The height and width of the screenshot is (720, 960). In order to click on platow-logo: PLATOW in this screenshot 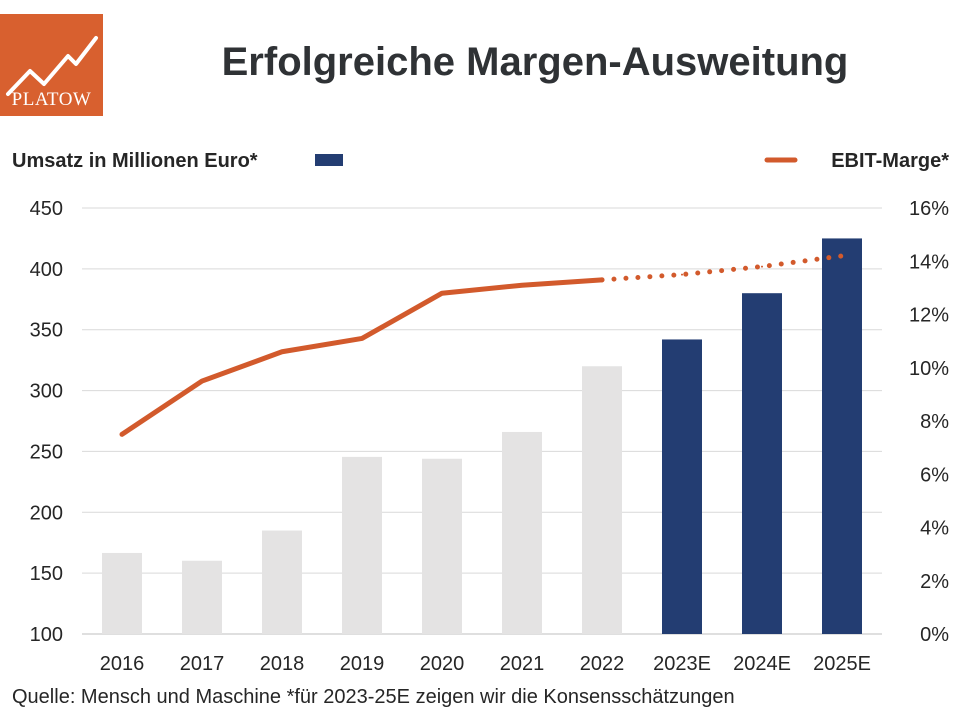, I will do `click(51, 65)`.